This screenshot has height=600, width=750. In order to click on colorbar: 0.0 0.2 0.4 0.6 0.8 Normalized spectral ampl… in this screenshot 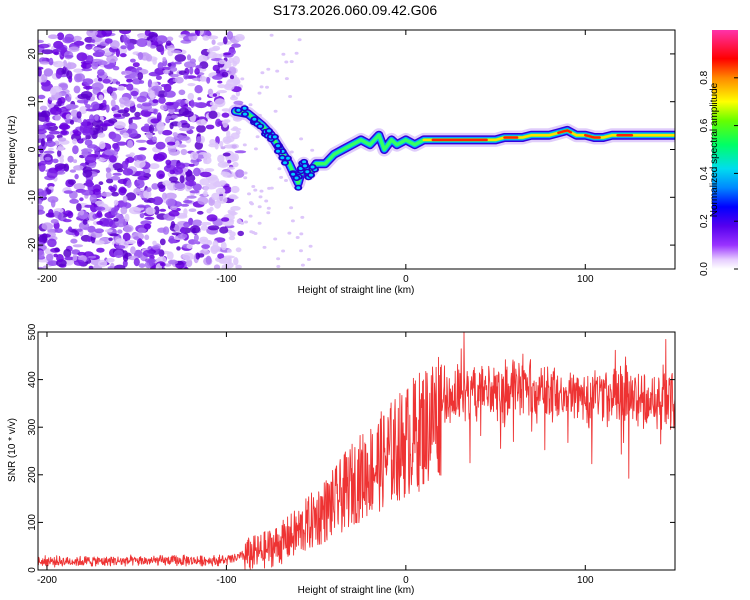, I will do `click(718, 153)`.